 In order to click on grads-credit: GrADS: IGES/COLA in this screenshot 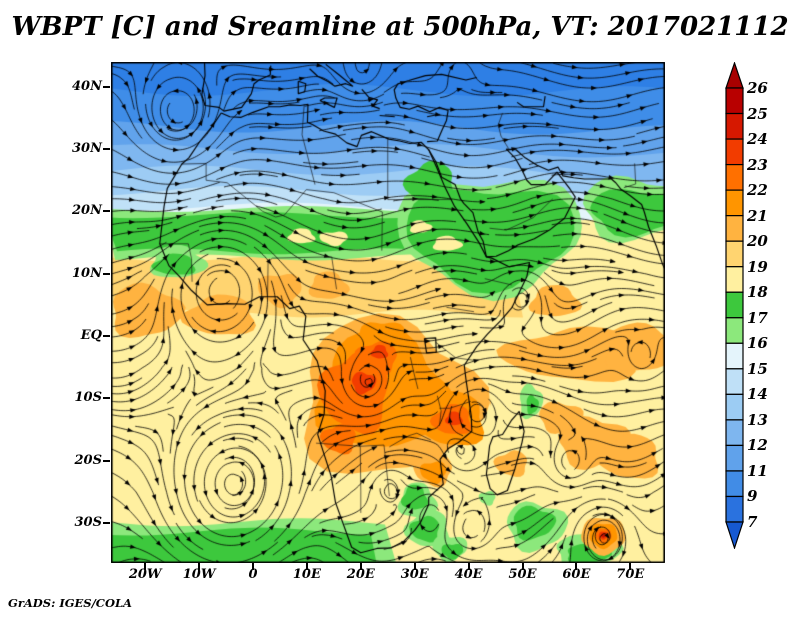, I will do `click(70, 603)`.